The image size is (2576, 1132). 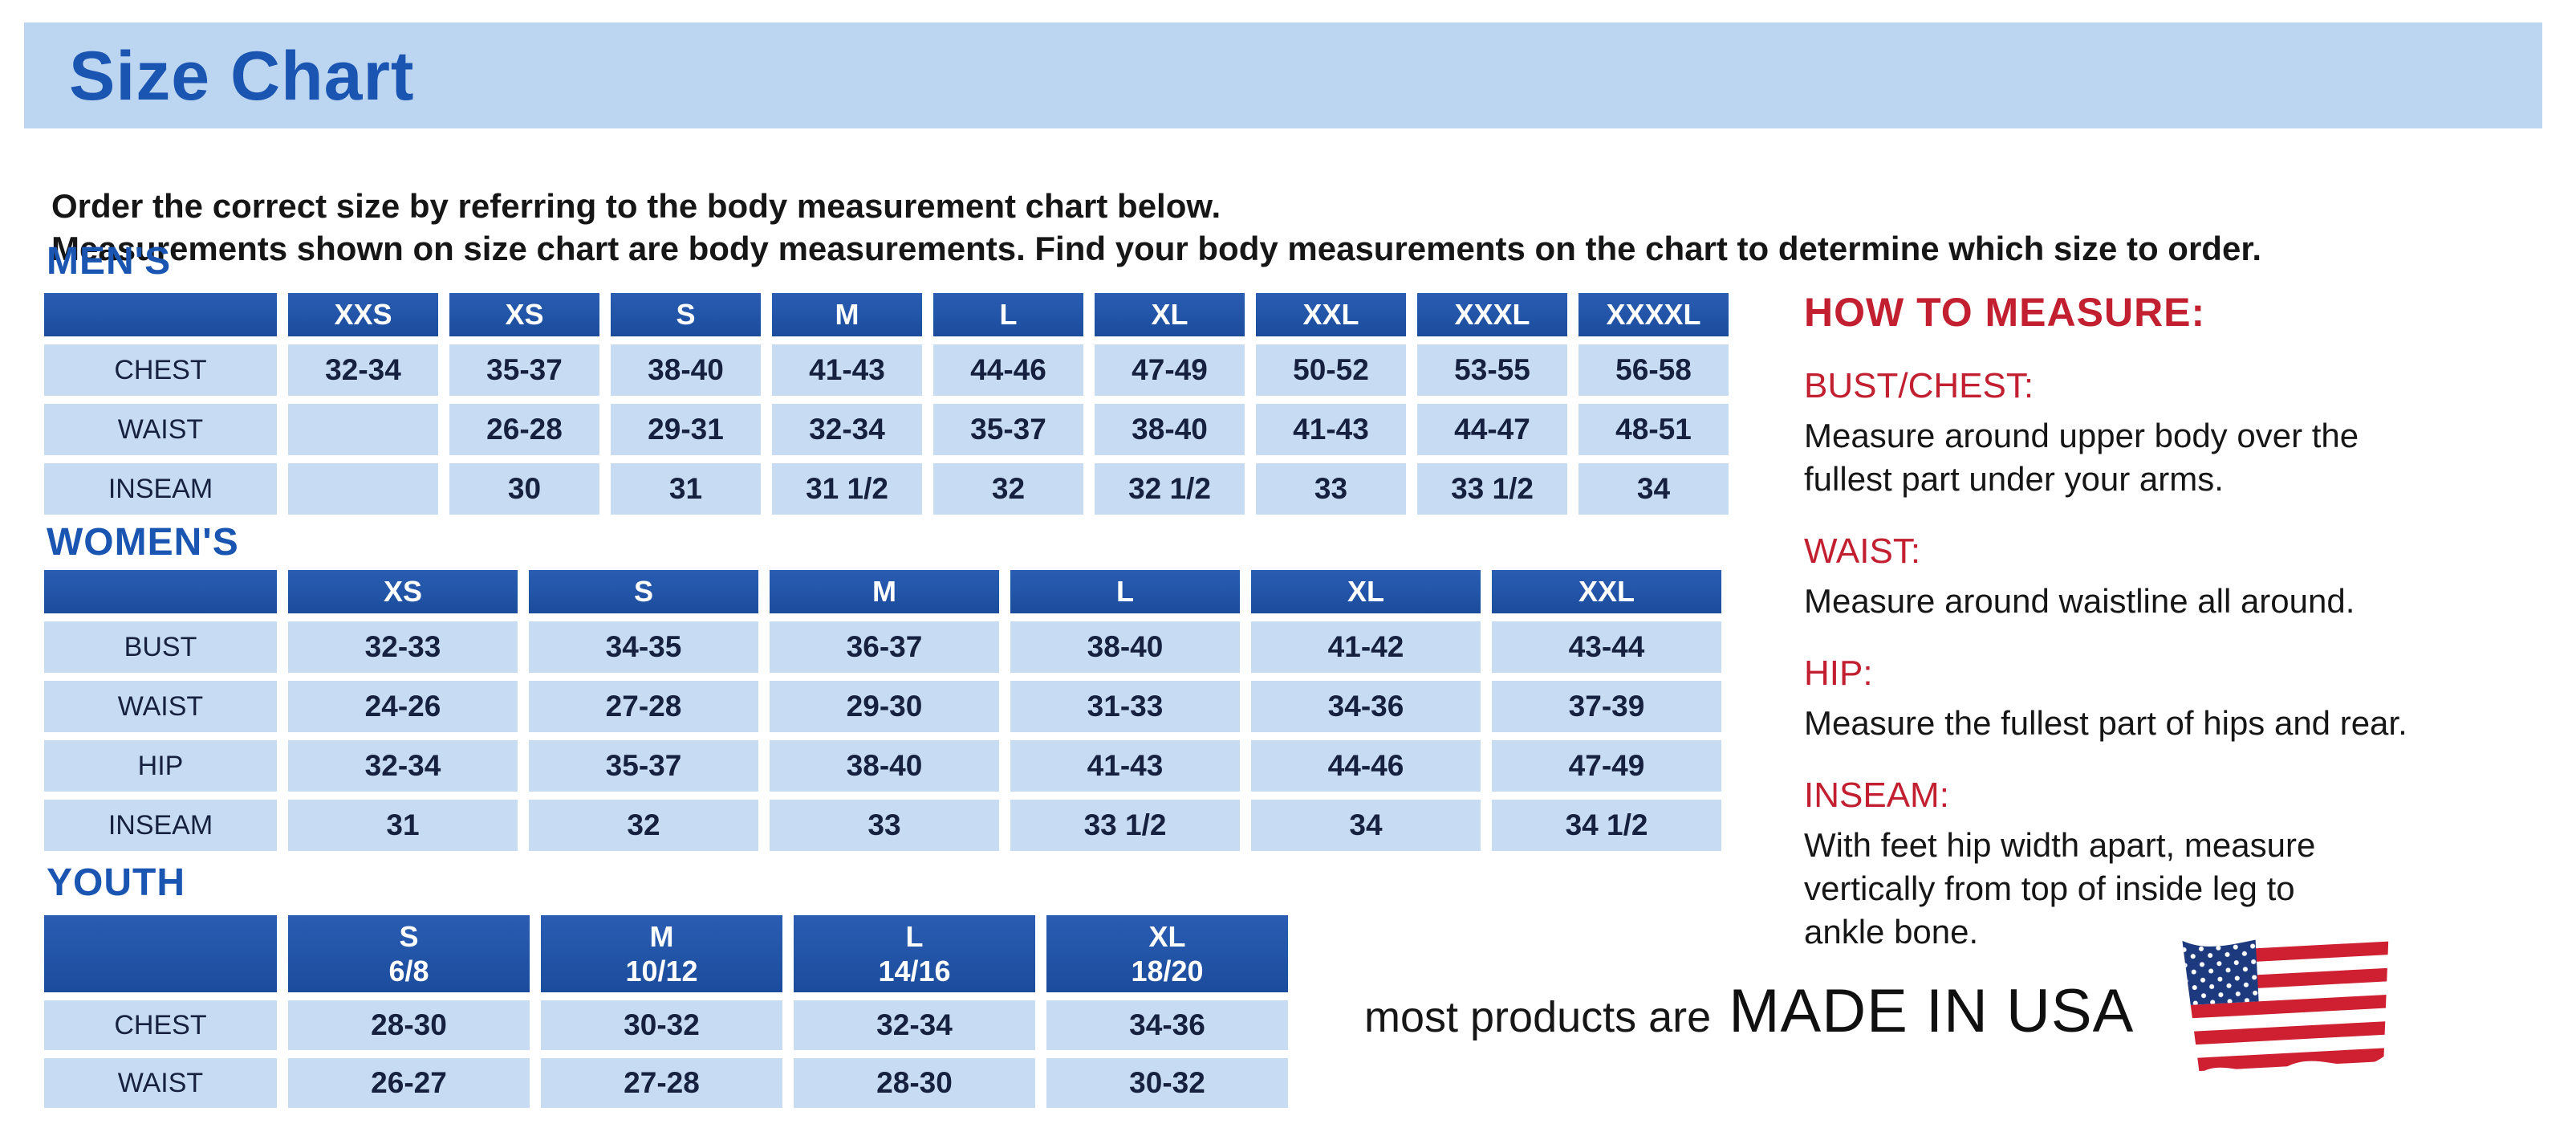 What do you see at coordinates (403, 591) in the screenshot?
I see `column-header-cell: XS` at bounding box center [403, 591].